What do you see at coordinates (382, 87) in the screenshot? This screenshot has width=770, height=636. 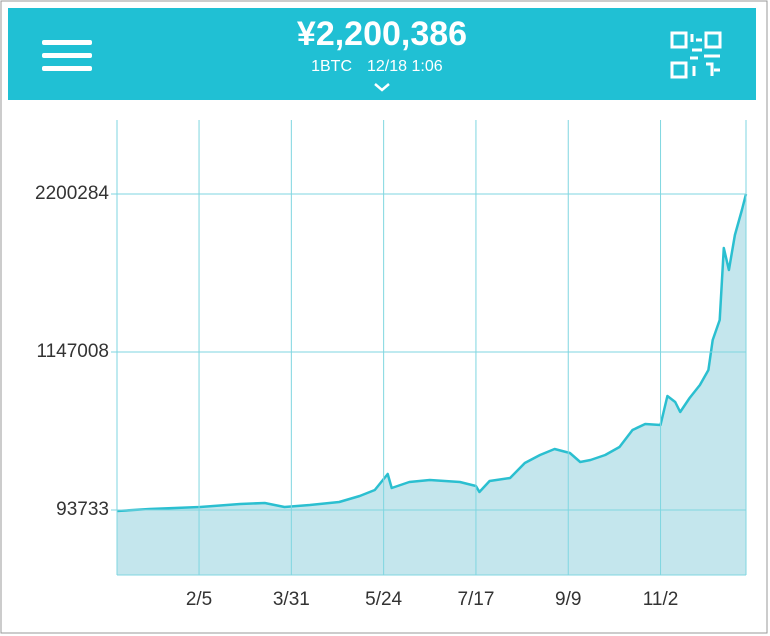 I see `expand-chevron` at bounding box center [382, 87].